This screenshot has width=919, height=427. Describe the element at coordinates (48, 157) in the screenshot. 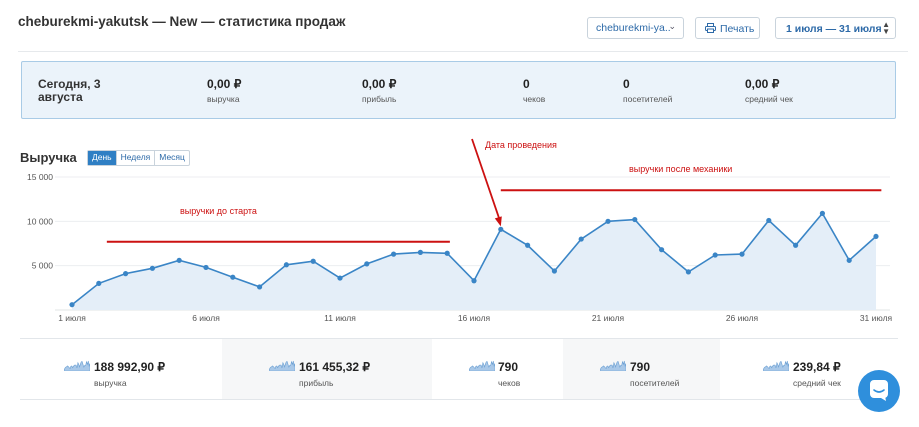

I see `chart-title: Выручка` at that location.